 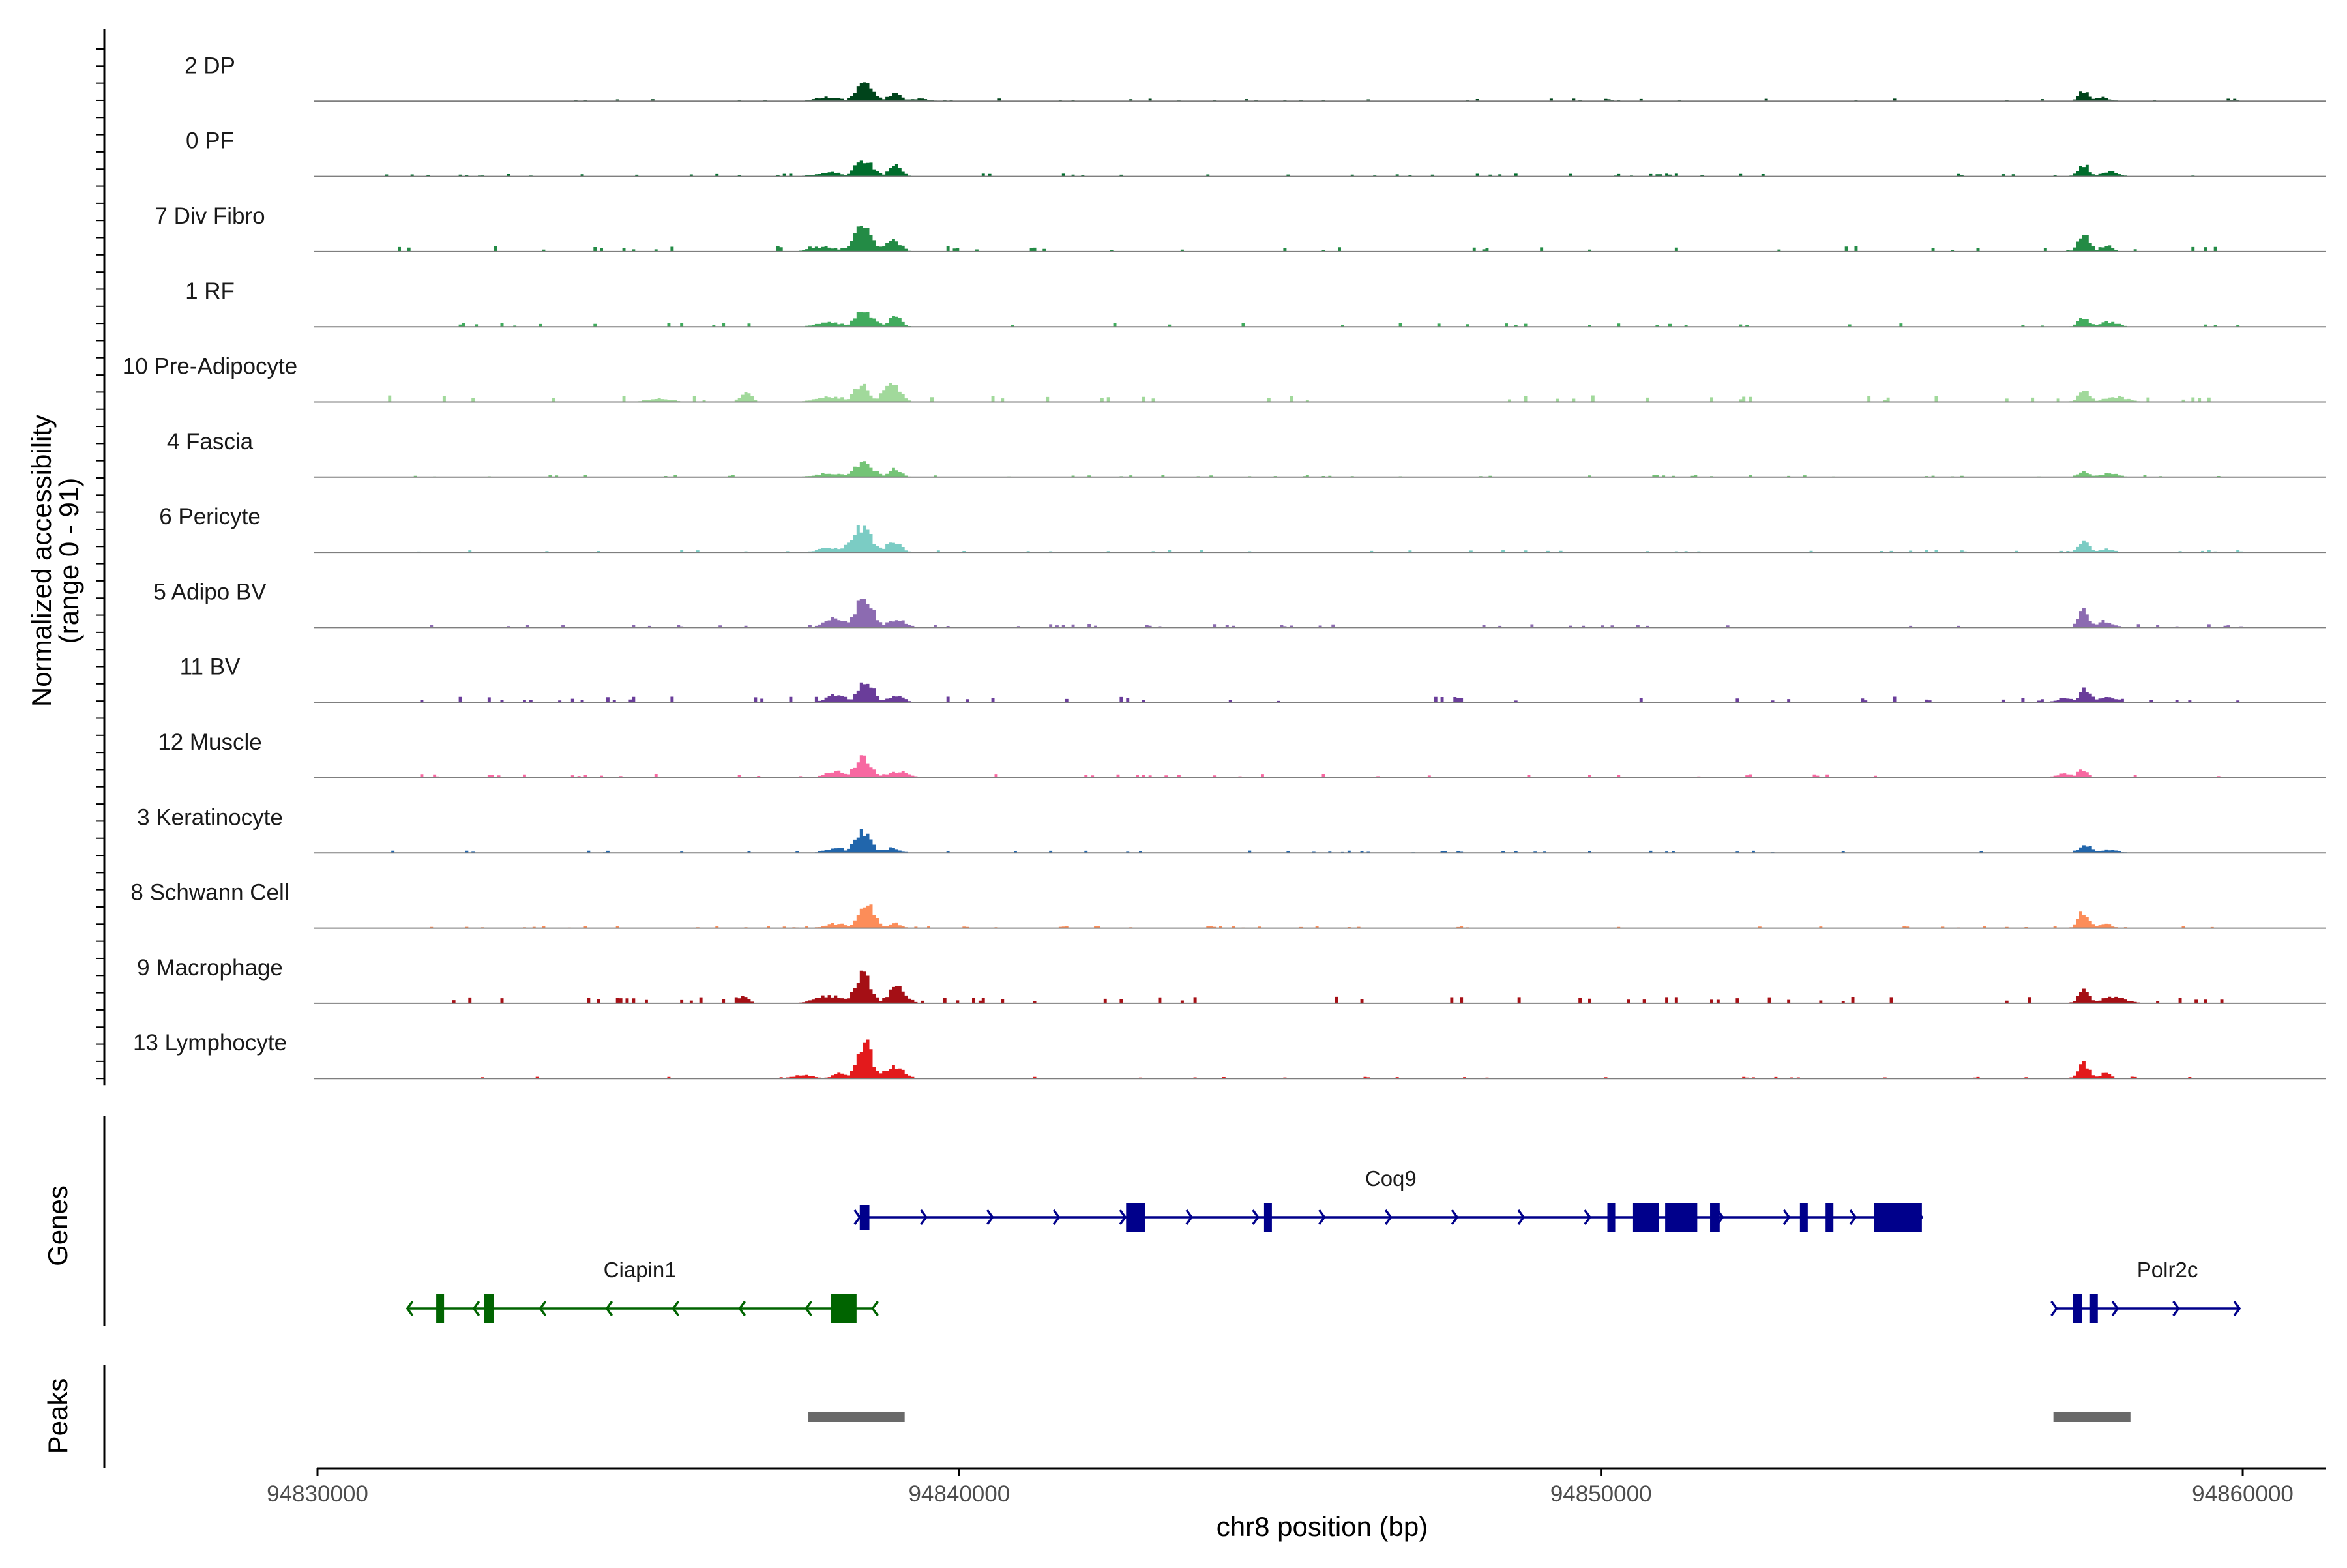 What do you see at coordinates (210, 742) in the screenshot?
I see `track-label: 12 Muscle` at bounding box center [210, 742].